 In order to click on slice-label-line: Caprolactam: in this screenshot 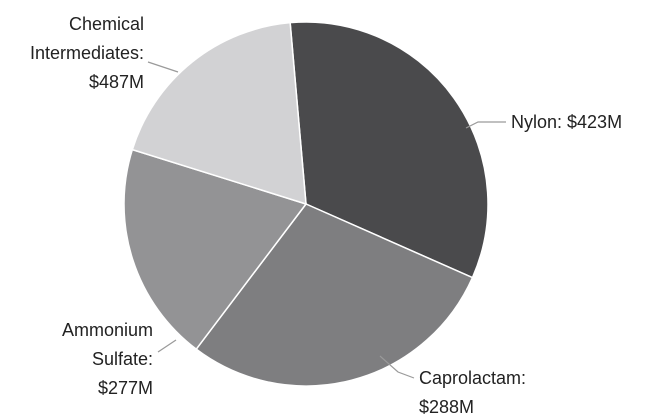, I will do `click(472, 378)`.